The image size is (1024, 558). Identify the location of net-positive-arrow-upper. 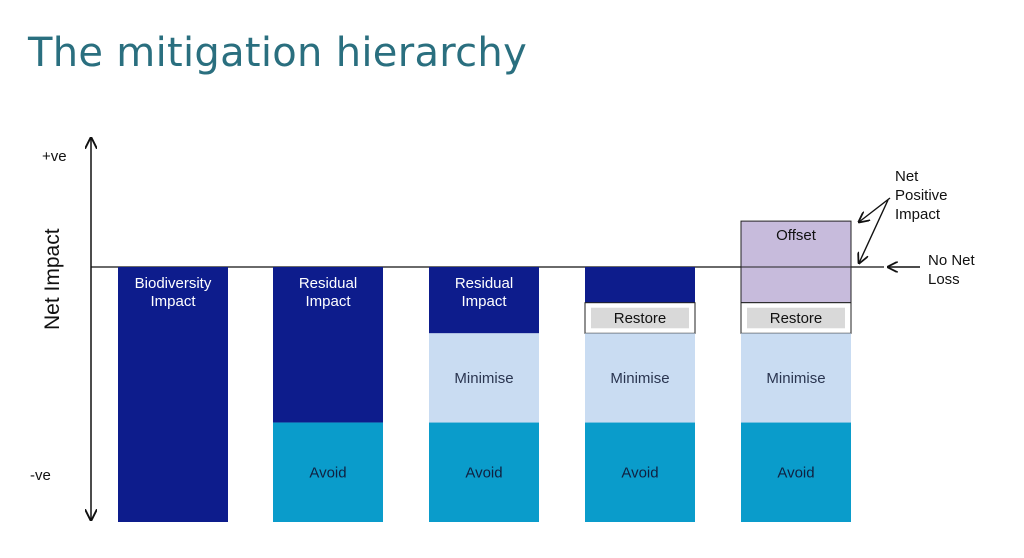
(875, 209).